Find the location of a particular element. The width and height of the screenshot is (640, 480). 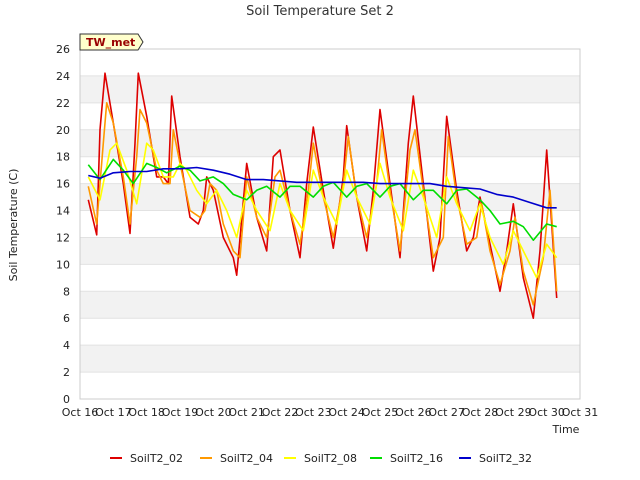

y-tick-label: 12 is located at coordinates (63, 237).